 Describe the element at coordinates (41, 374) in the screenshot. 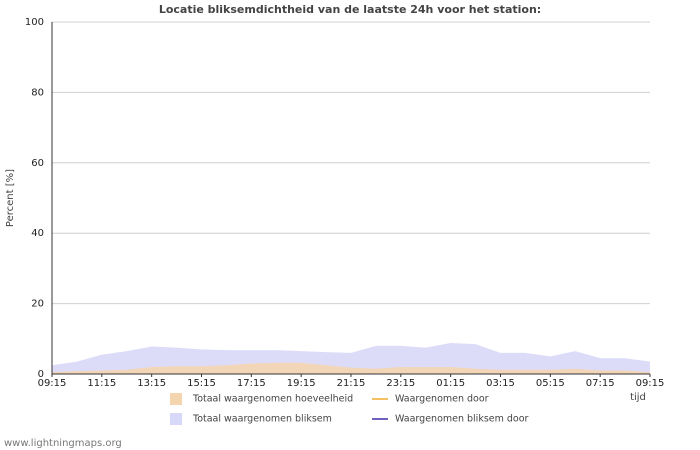

I see `y-tick-label: 0` at that location.